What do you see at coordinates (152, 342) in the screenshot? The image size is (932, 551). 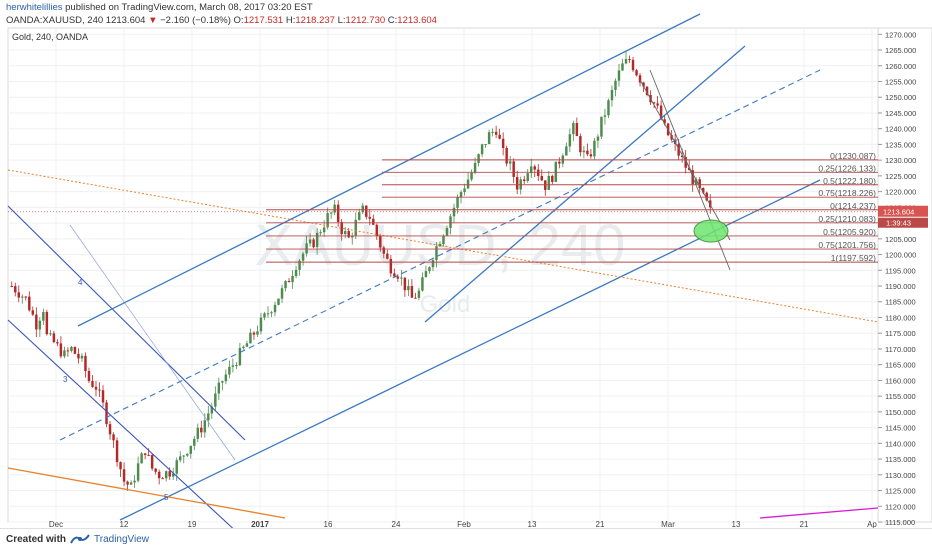 I see `left-channel-mid` at bounding box center [152, 342].